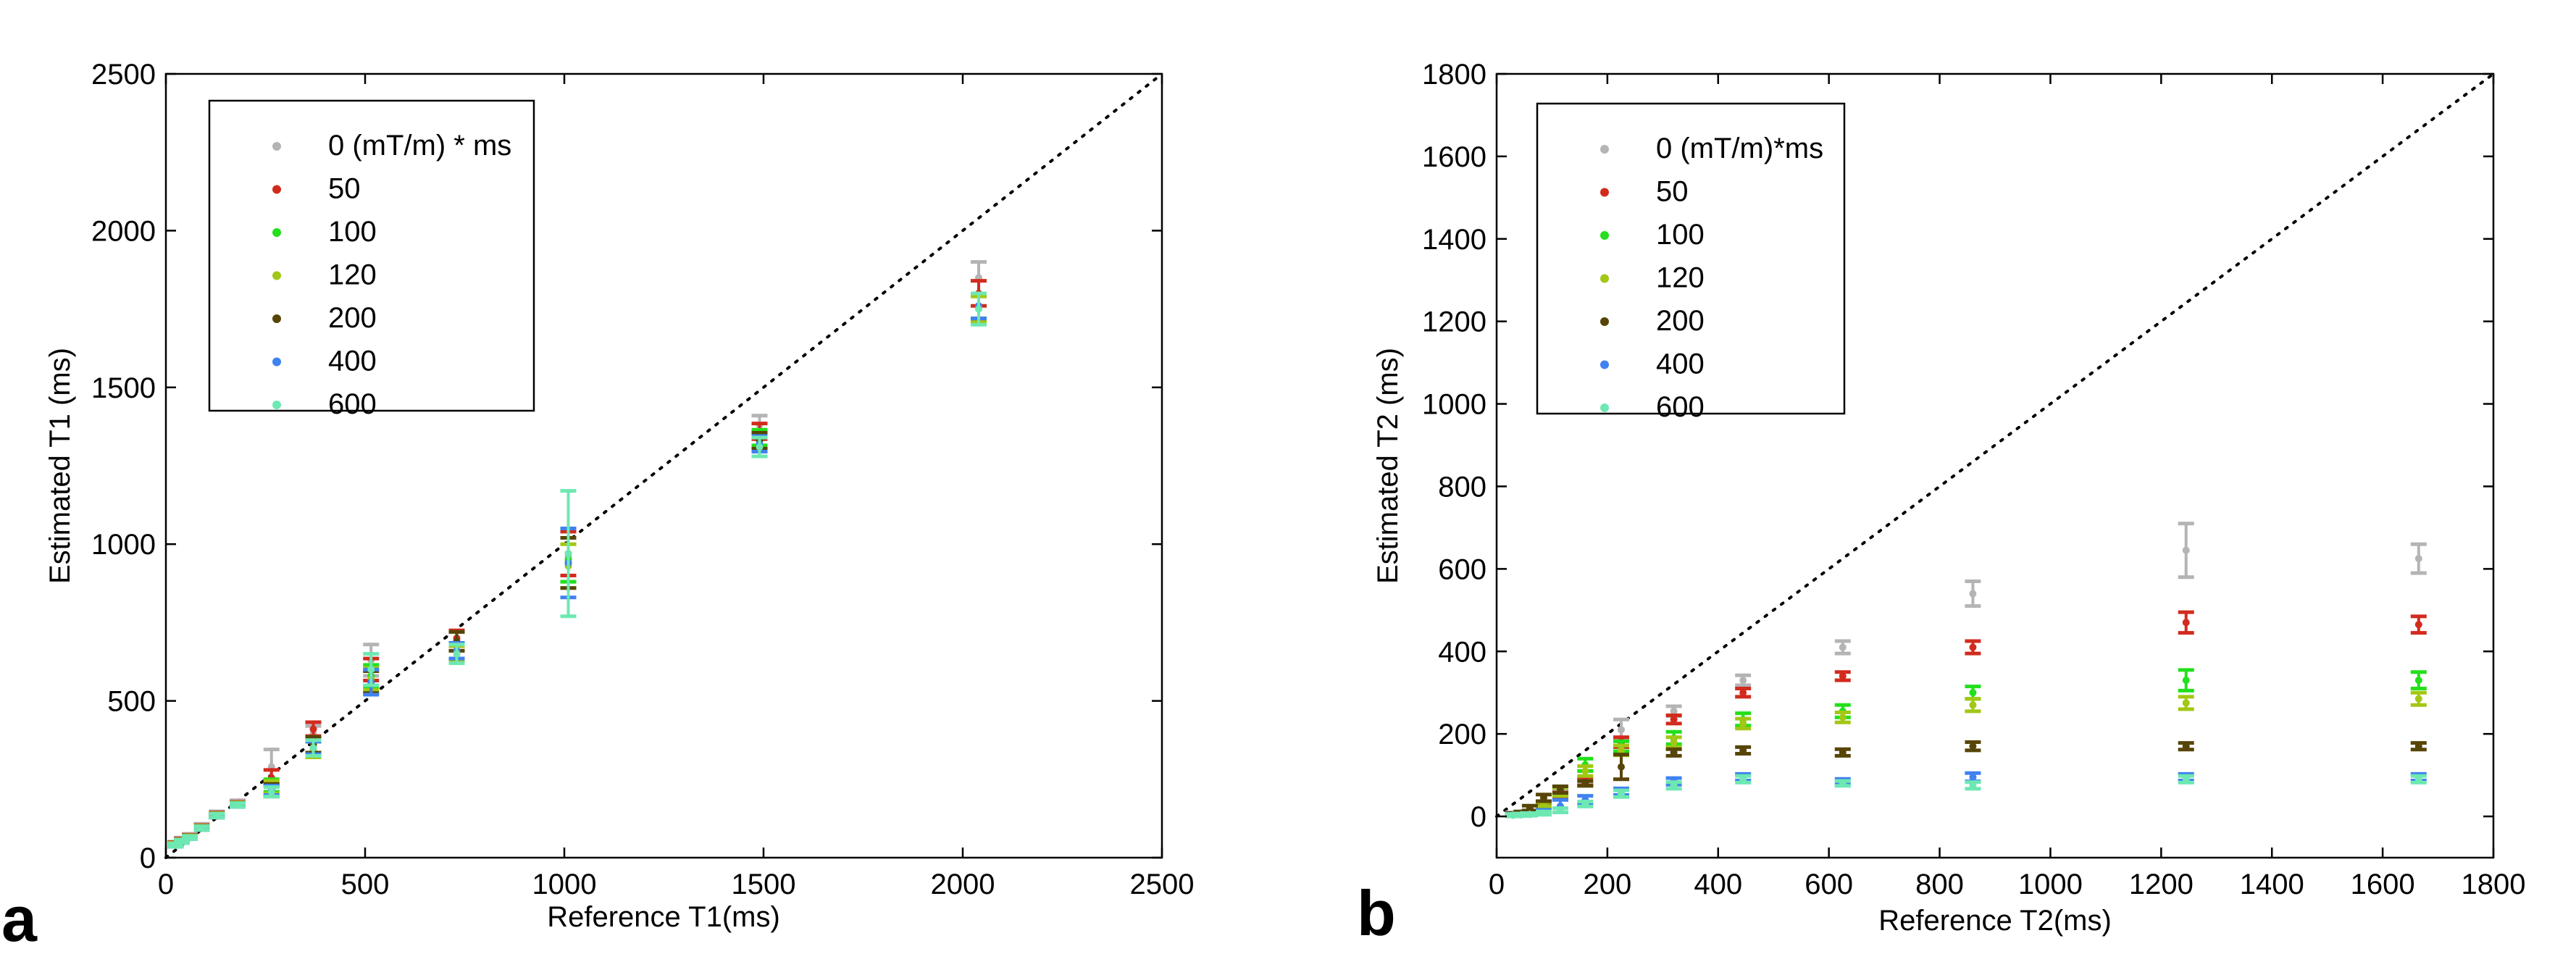 This screenshot has width=2576, height=954. What do you see at coordinates (1995, 921) in the screenshot?
I see `x-axis-label-b: Reference T2(ms)` at bounding box center [1995, 921].